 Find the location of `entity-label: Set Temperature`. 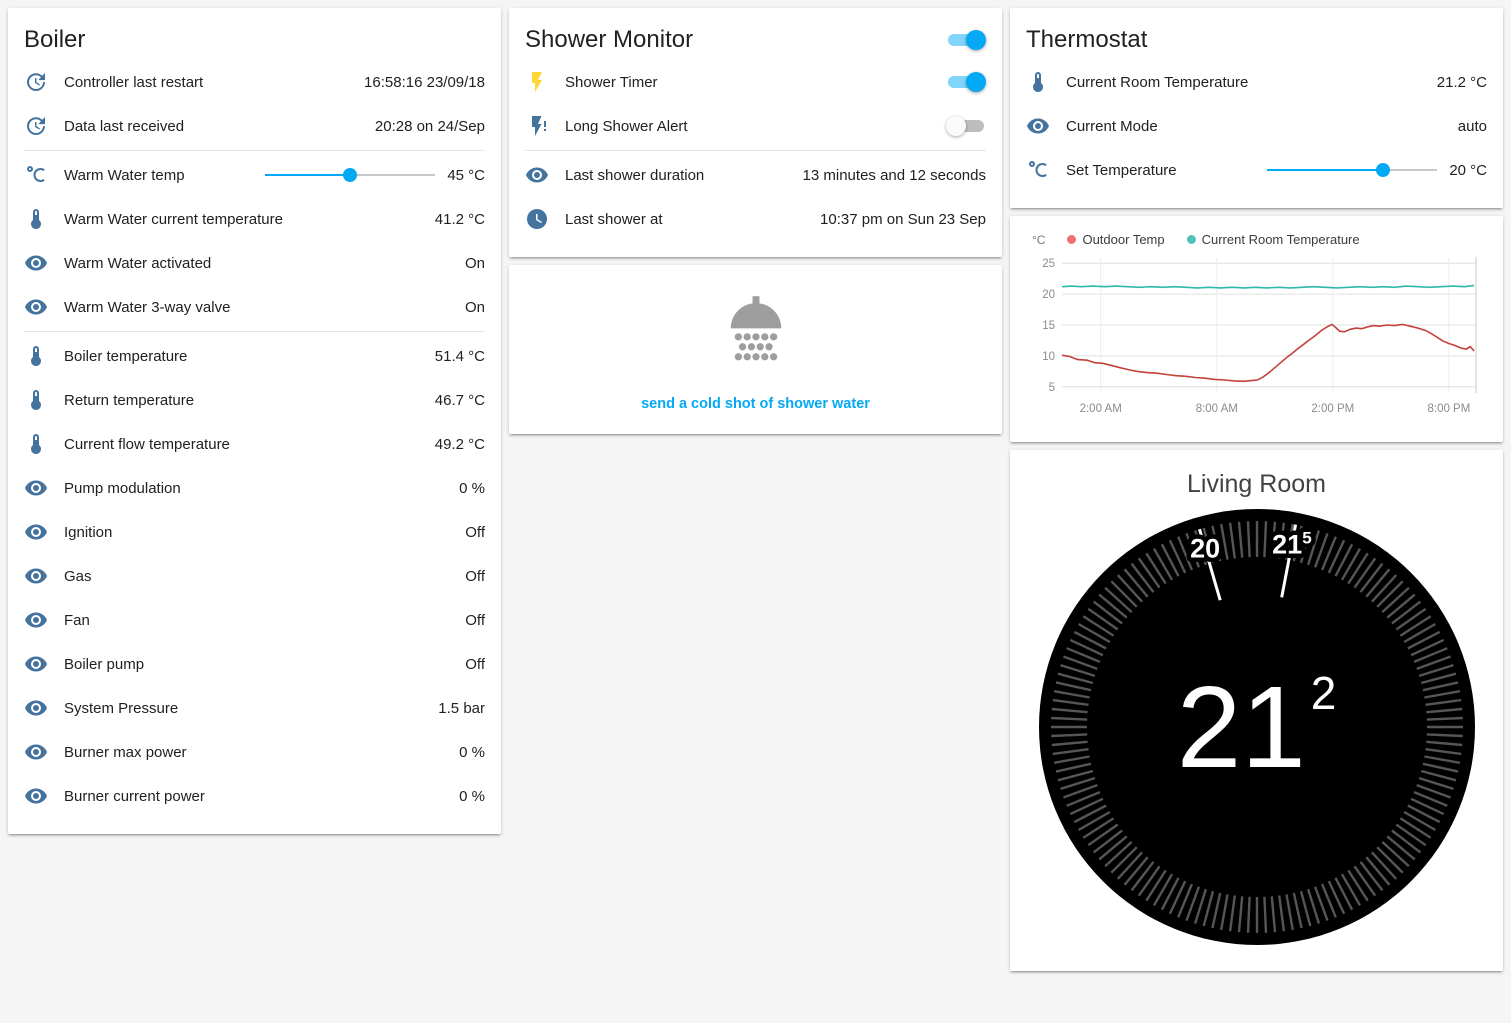

entity-label: Set Temperature is located at coordinates (1121, 170).